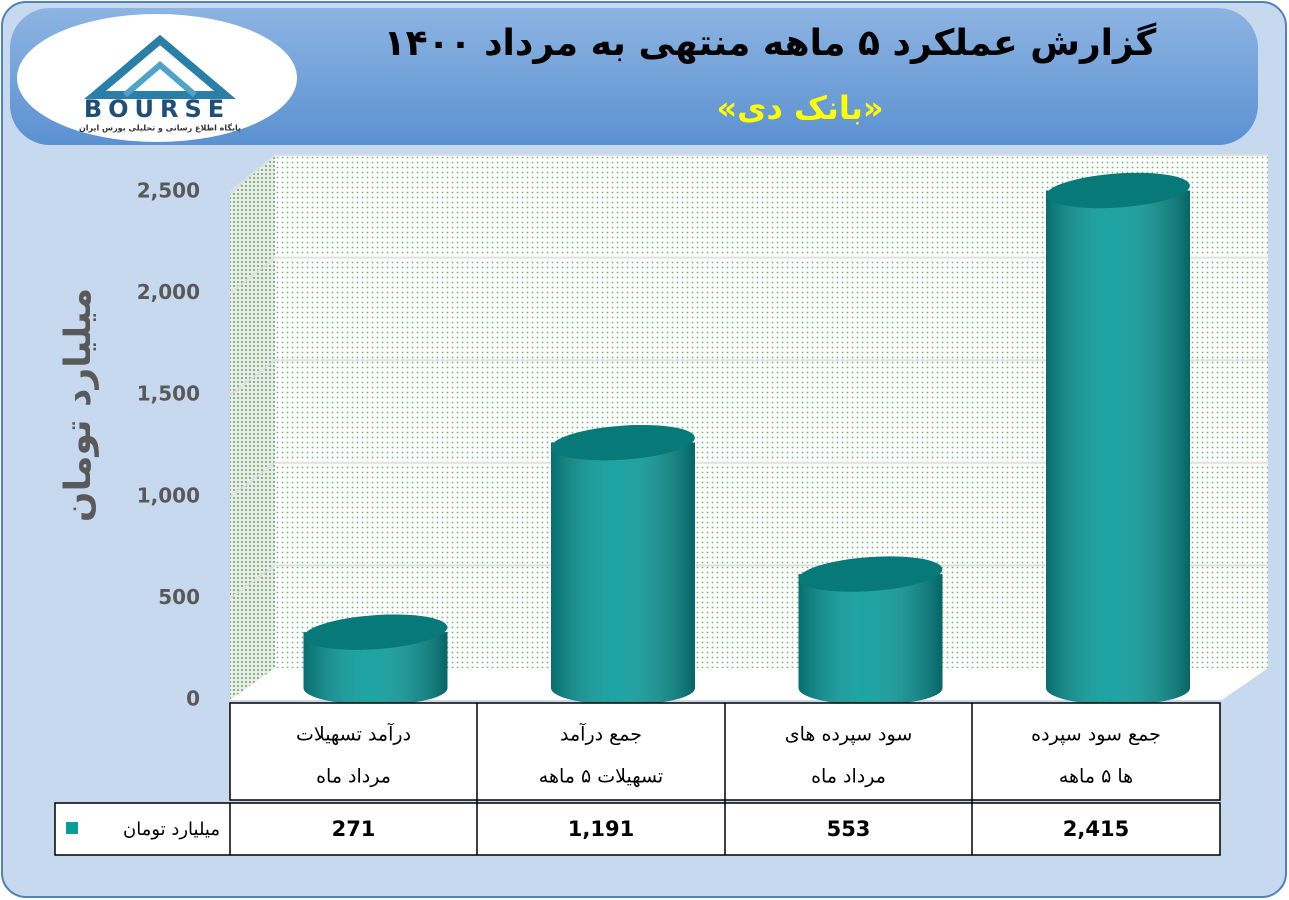 The width and height of the screenshot is (1289, 900). What do you see at coordinates (179, 597) in the screenshot?
I see `y-tick-label: 500` at bounding box center [179, 597].